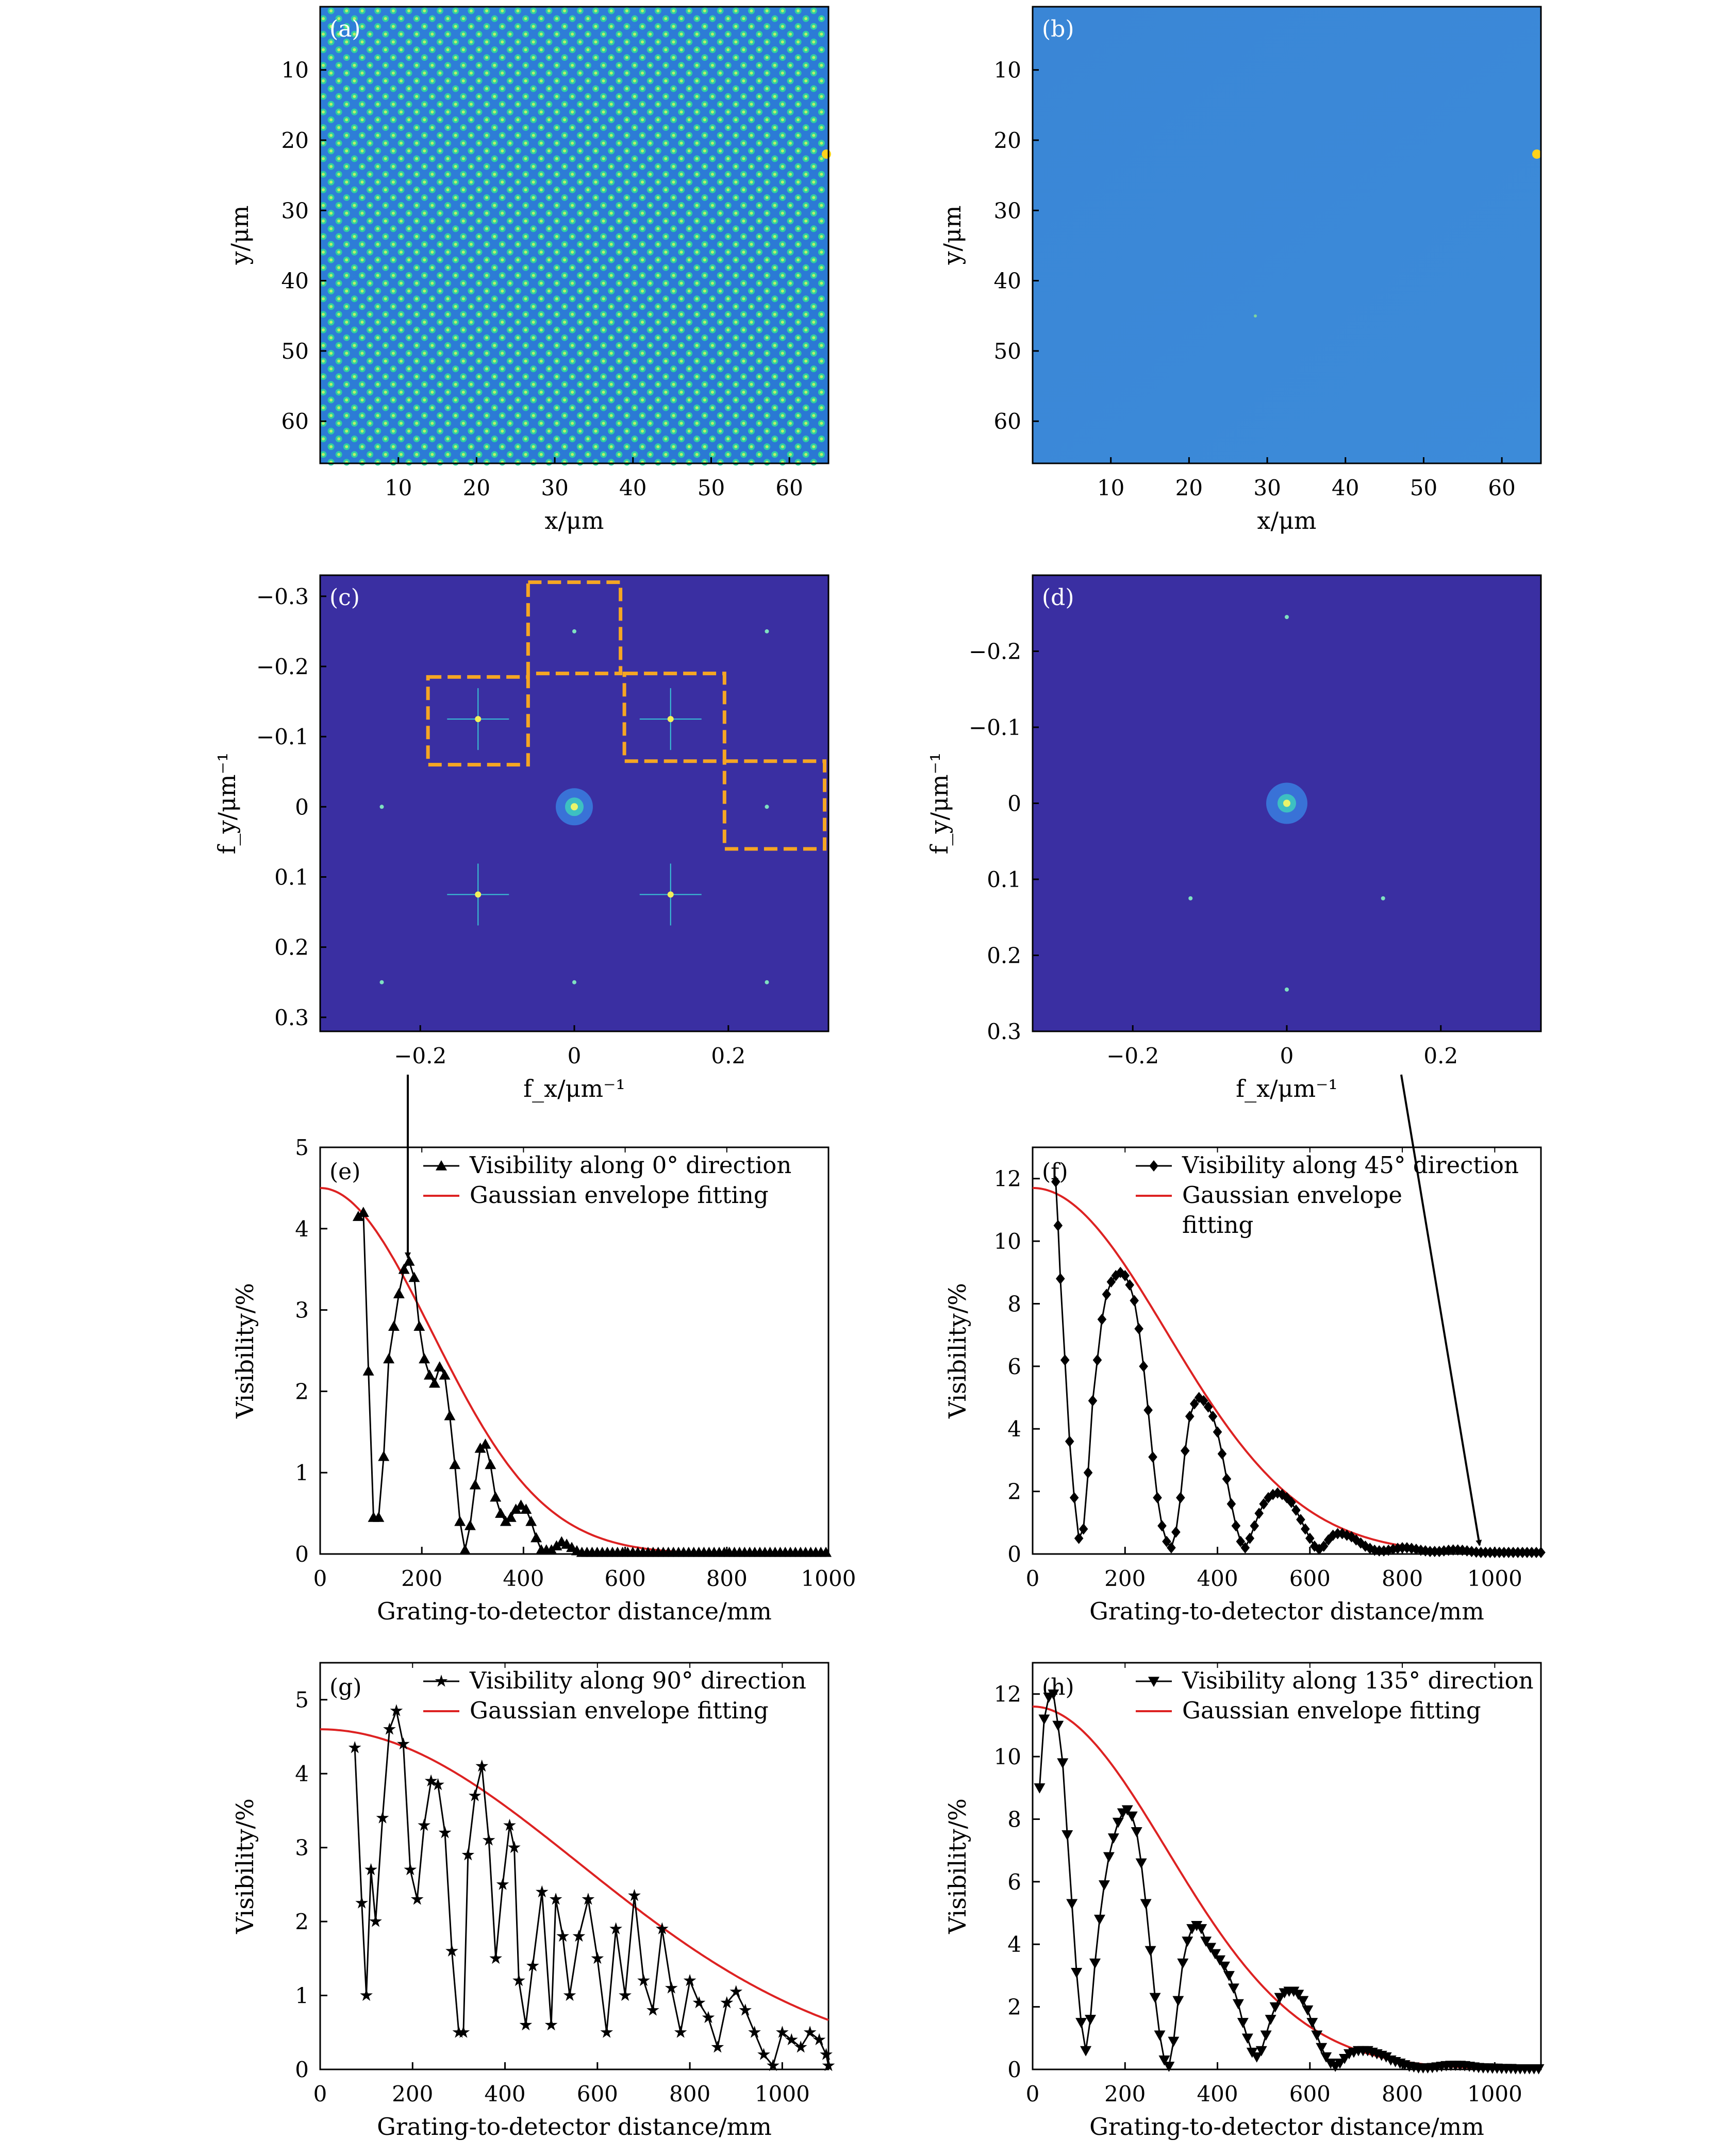 The width and height of the screenshot is (1725, 2156). I want to click on panel-label: (c), so click(344, 597).